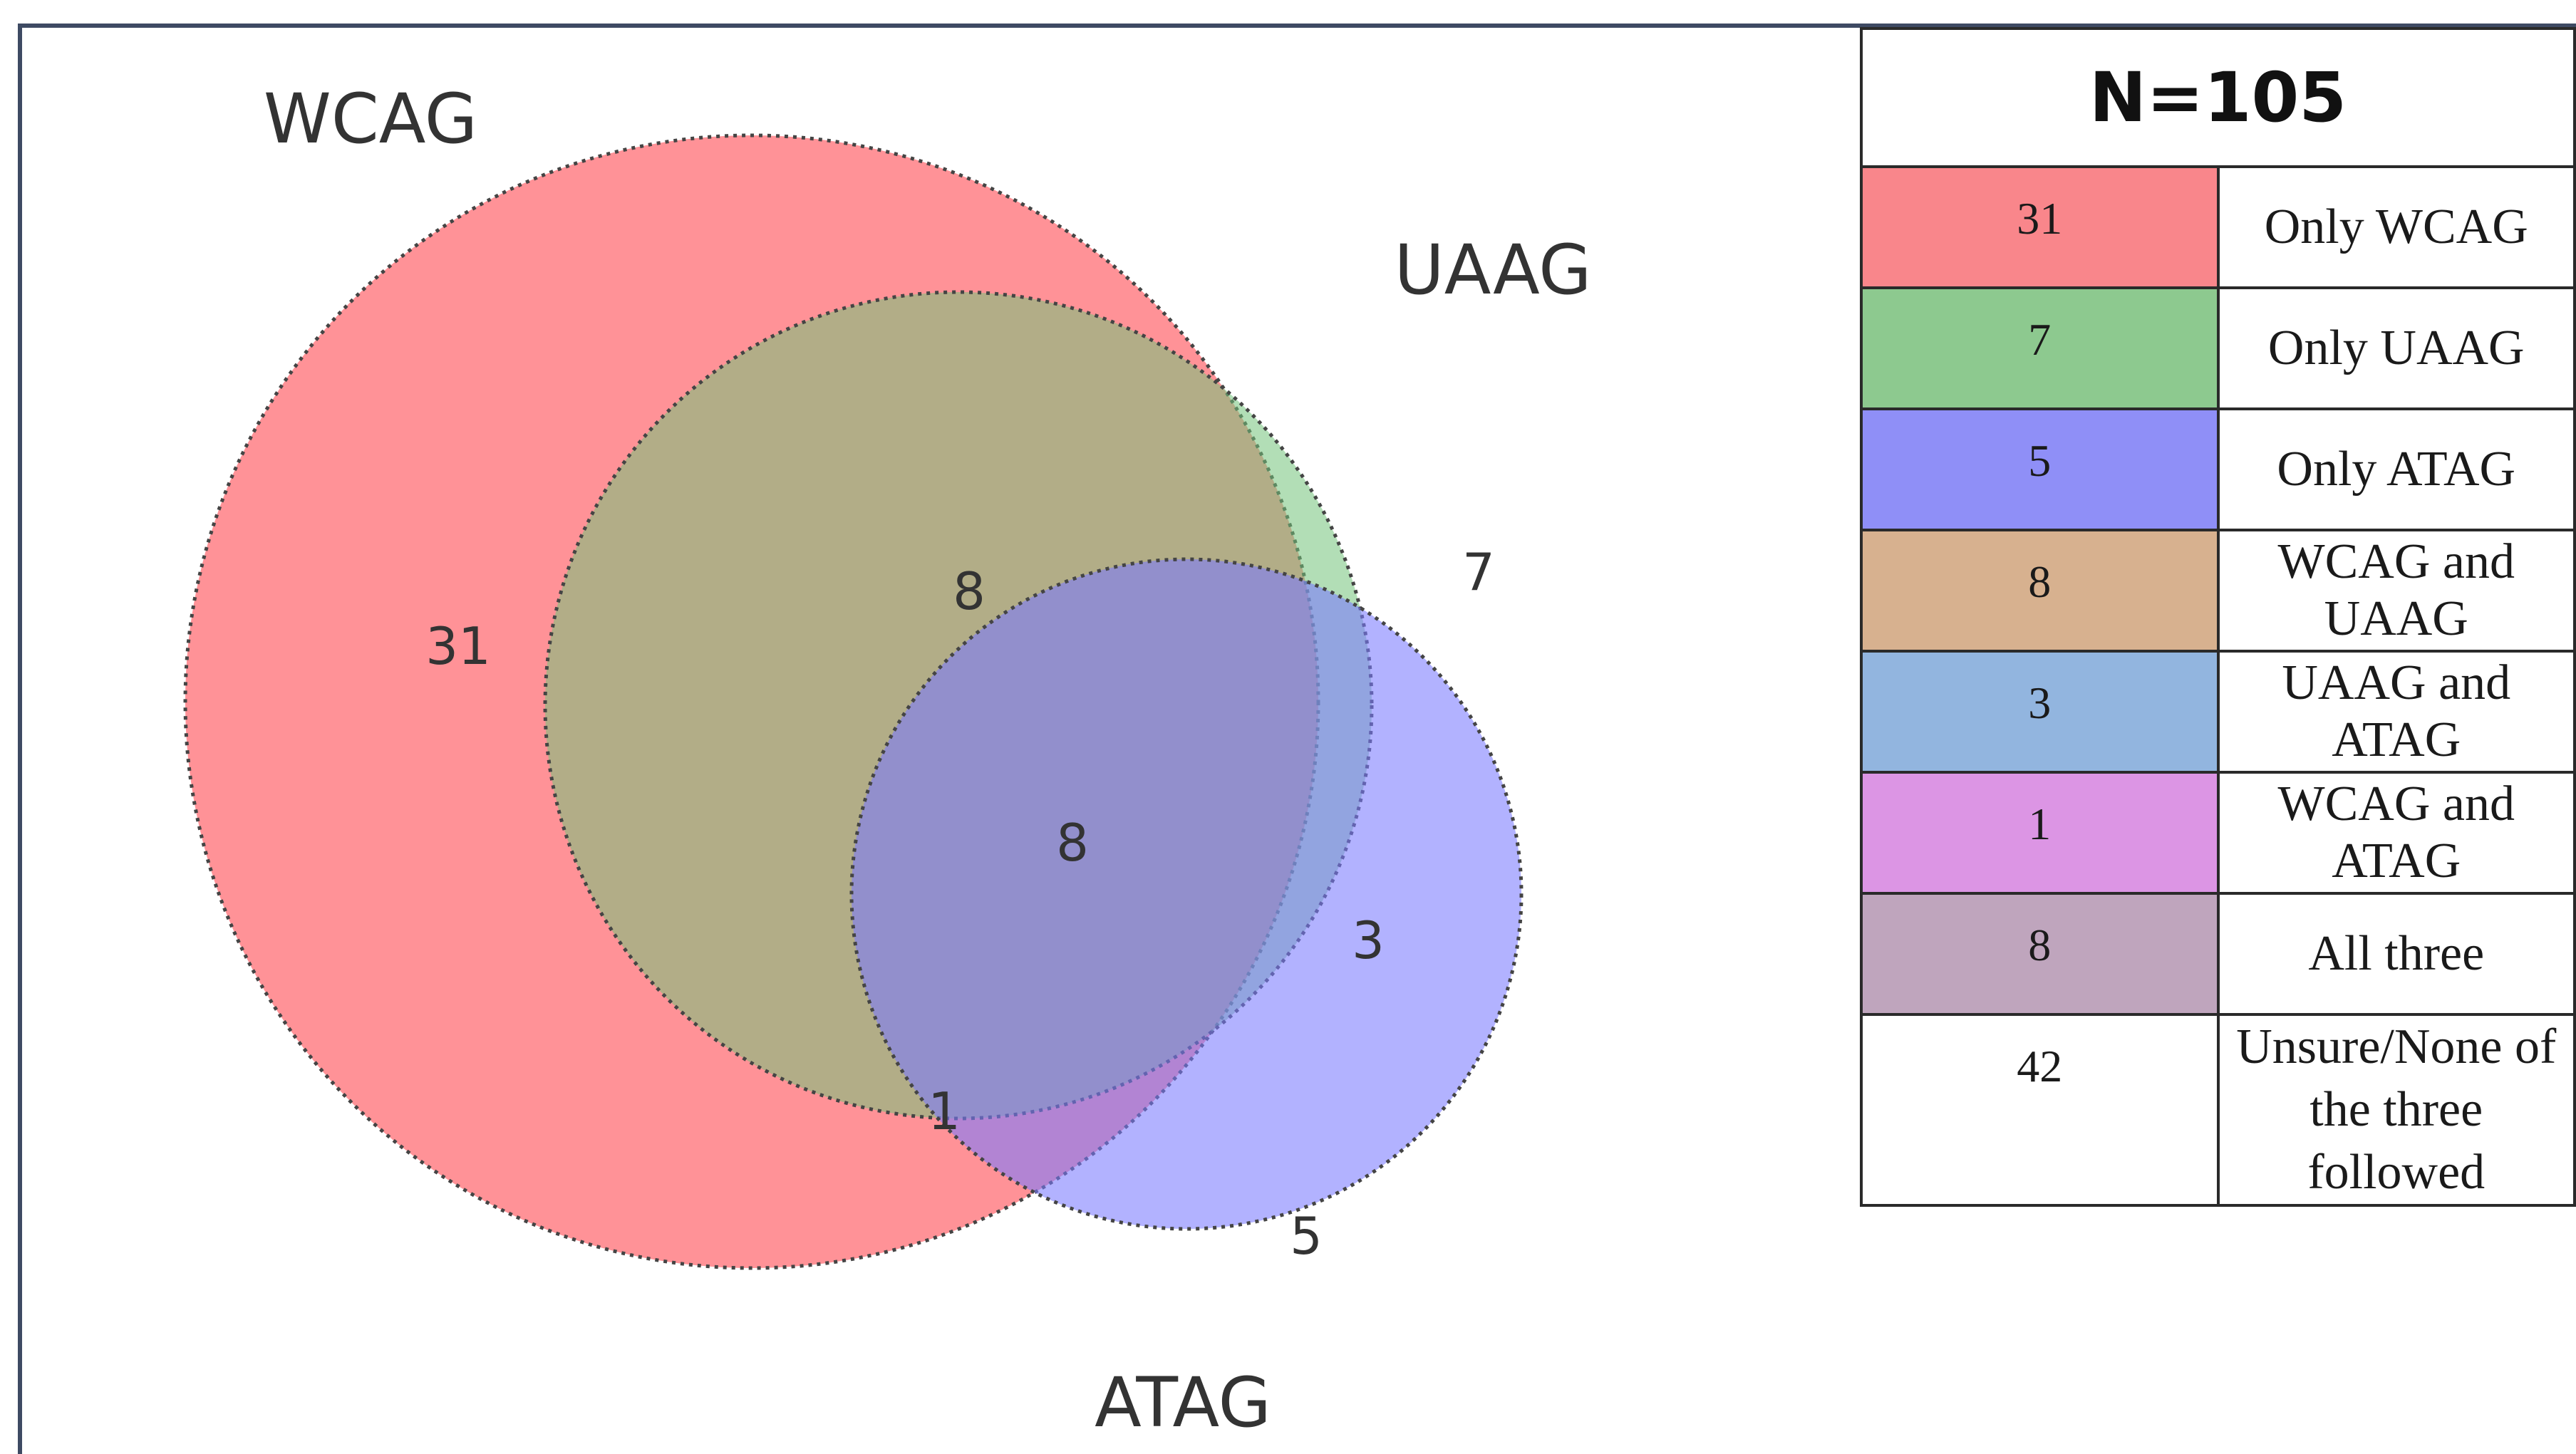 Image resolution: width=2576 pixels, height=1454 pixels. I want to click on legend-row: 1 WCAG and ATAG, so click(2218, 833).